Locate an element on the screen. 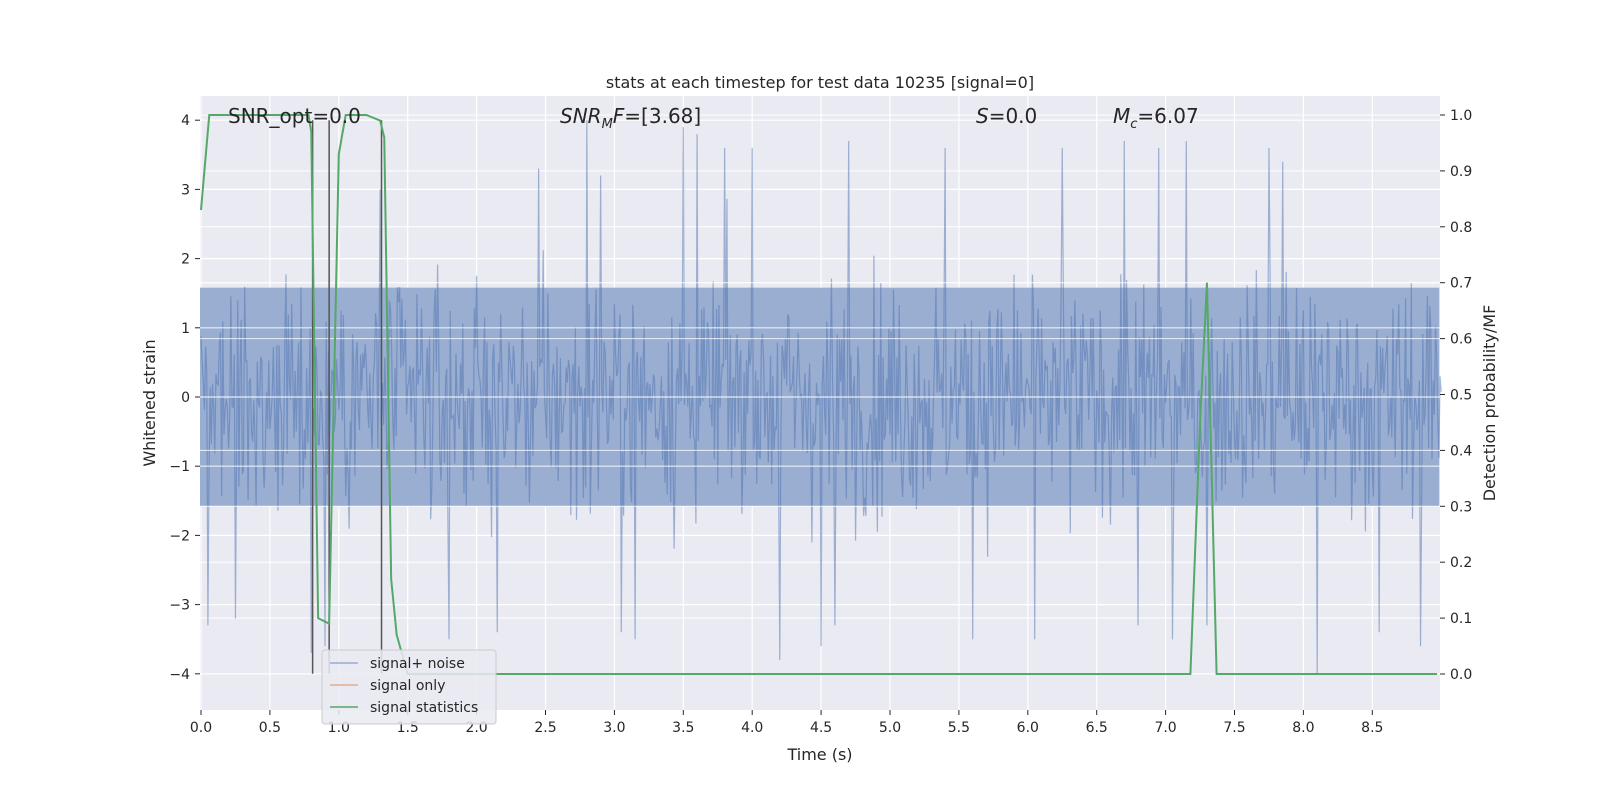 This screenshot has height=800, width=1600. snr-opt-annotation: SNR_opt=0.0 is located at coordinates (294, 116).